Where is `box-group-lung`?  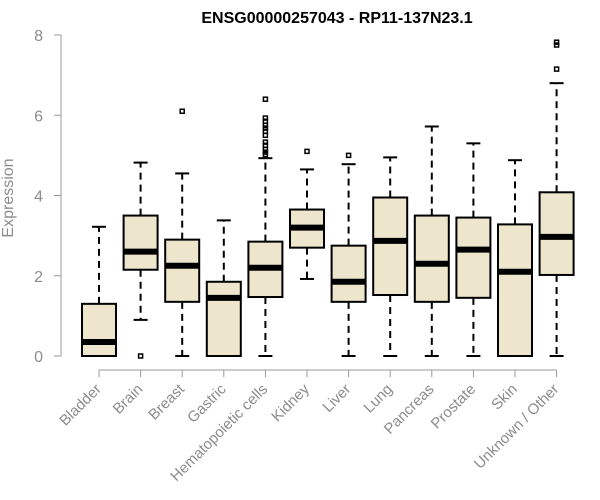
box-group-lung is located at coordinates (390, 256).